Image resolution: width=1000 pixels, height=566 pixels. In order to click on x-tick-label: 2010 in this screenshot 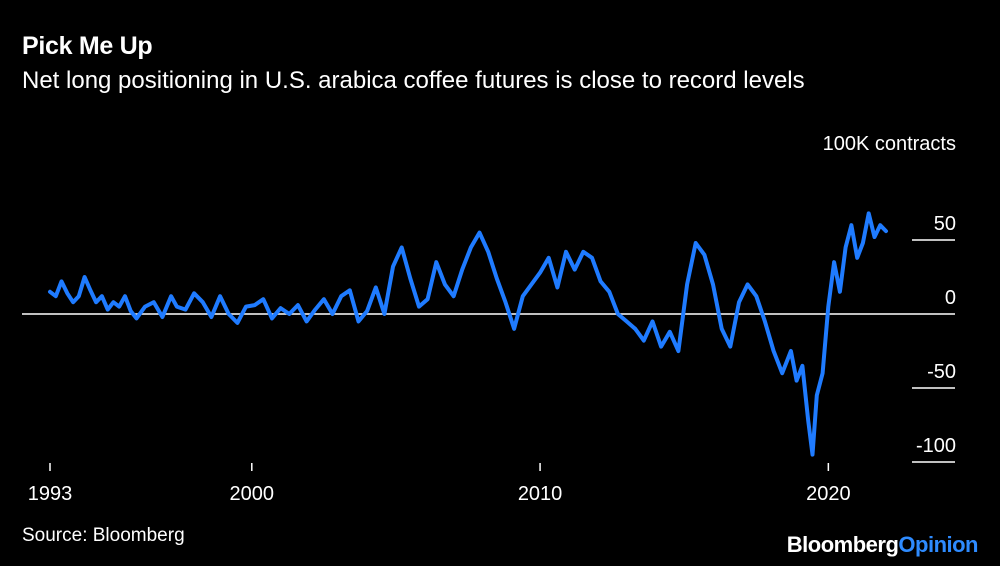, I will do `click(540, 494)`.